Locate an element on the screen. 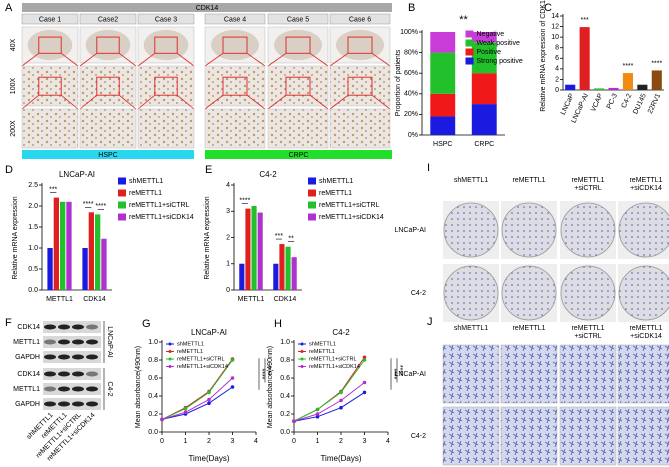 The width and height of the screenshot is (669, 467). chart-title: LNCaP-AI is located at coordinates (209, 332).